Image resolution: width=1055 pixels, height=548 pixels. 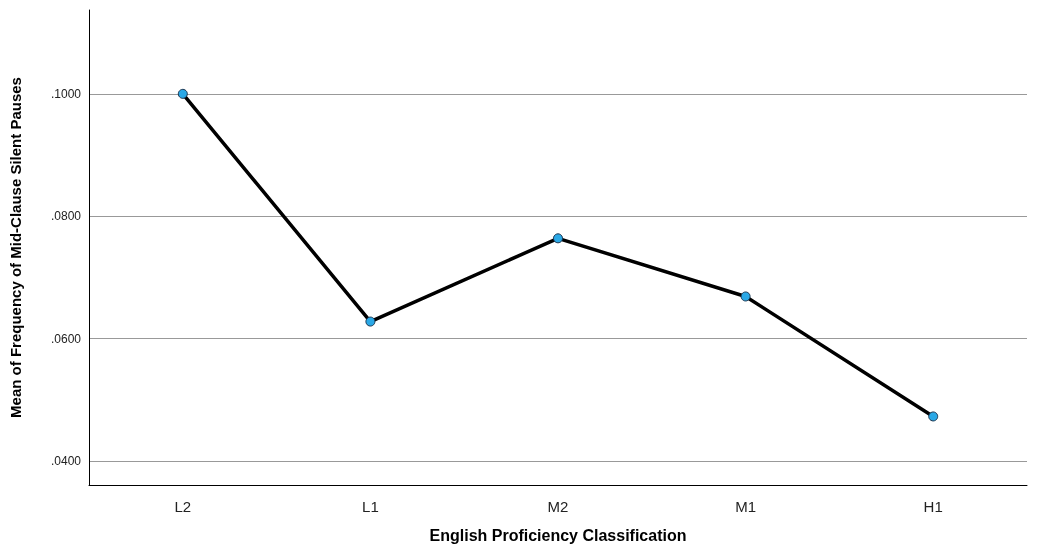 What do you see at coordinates (933, 506) in the screenshot?
I see `x-tick-label: H1` at bounding box center [933, 506].